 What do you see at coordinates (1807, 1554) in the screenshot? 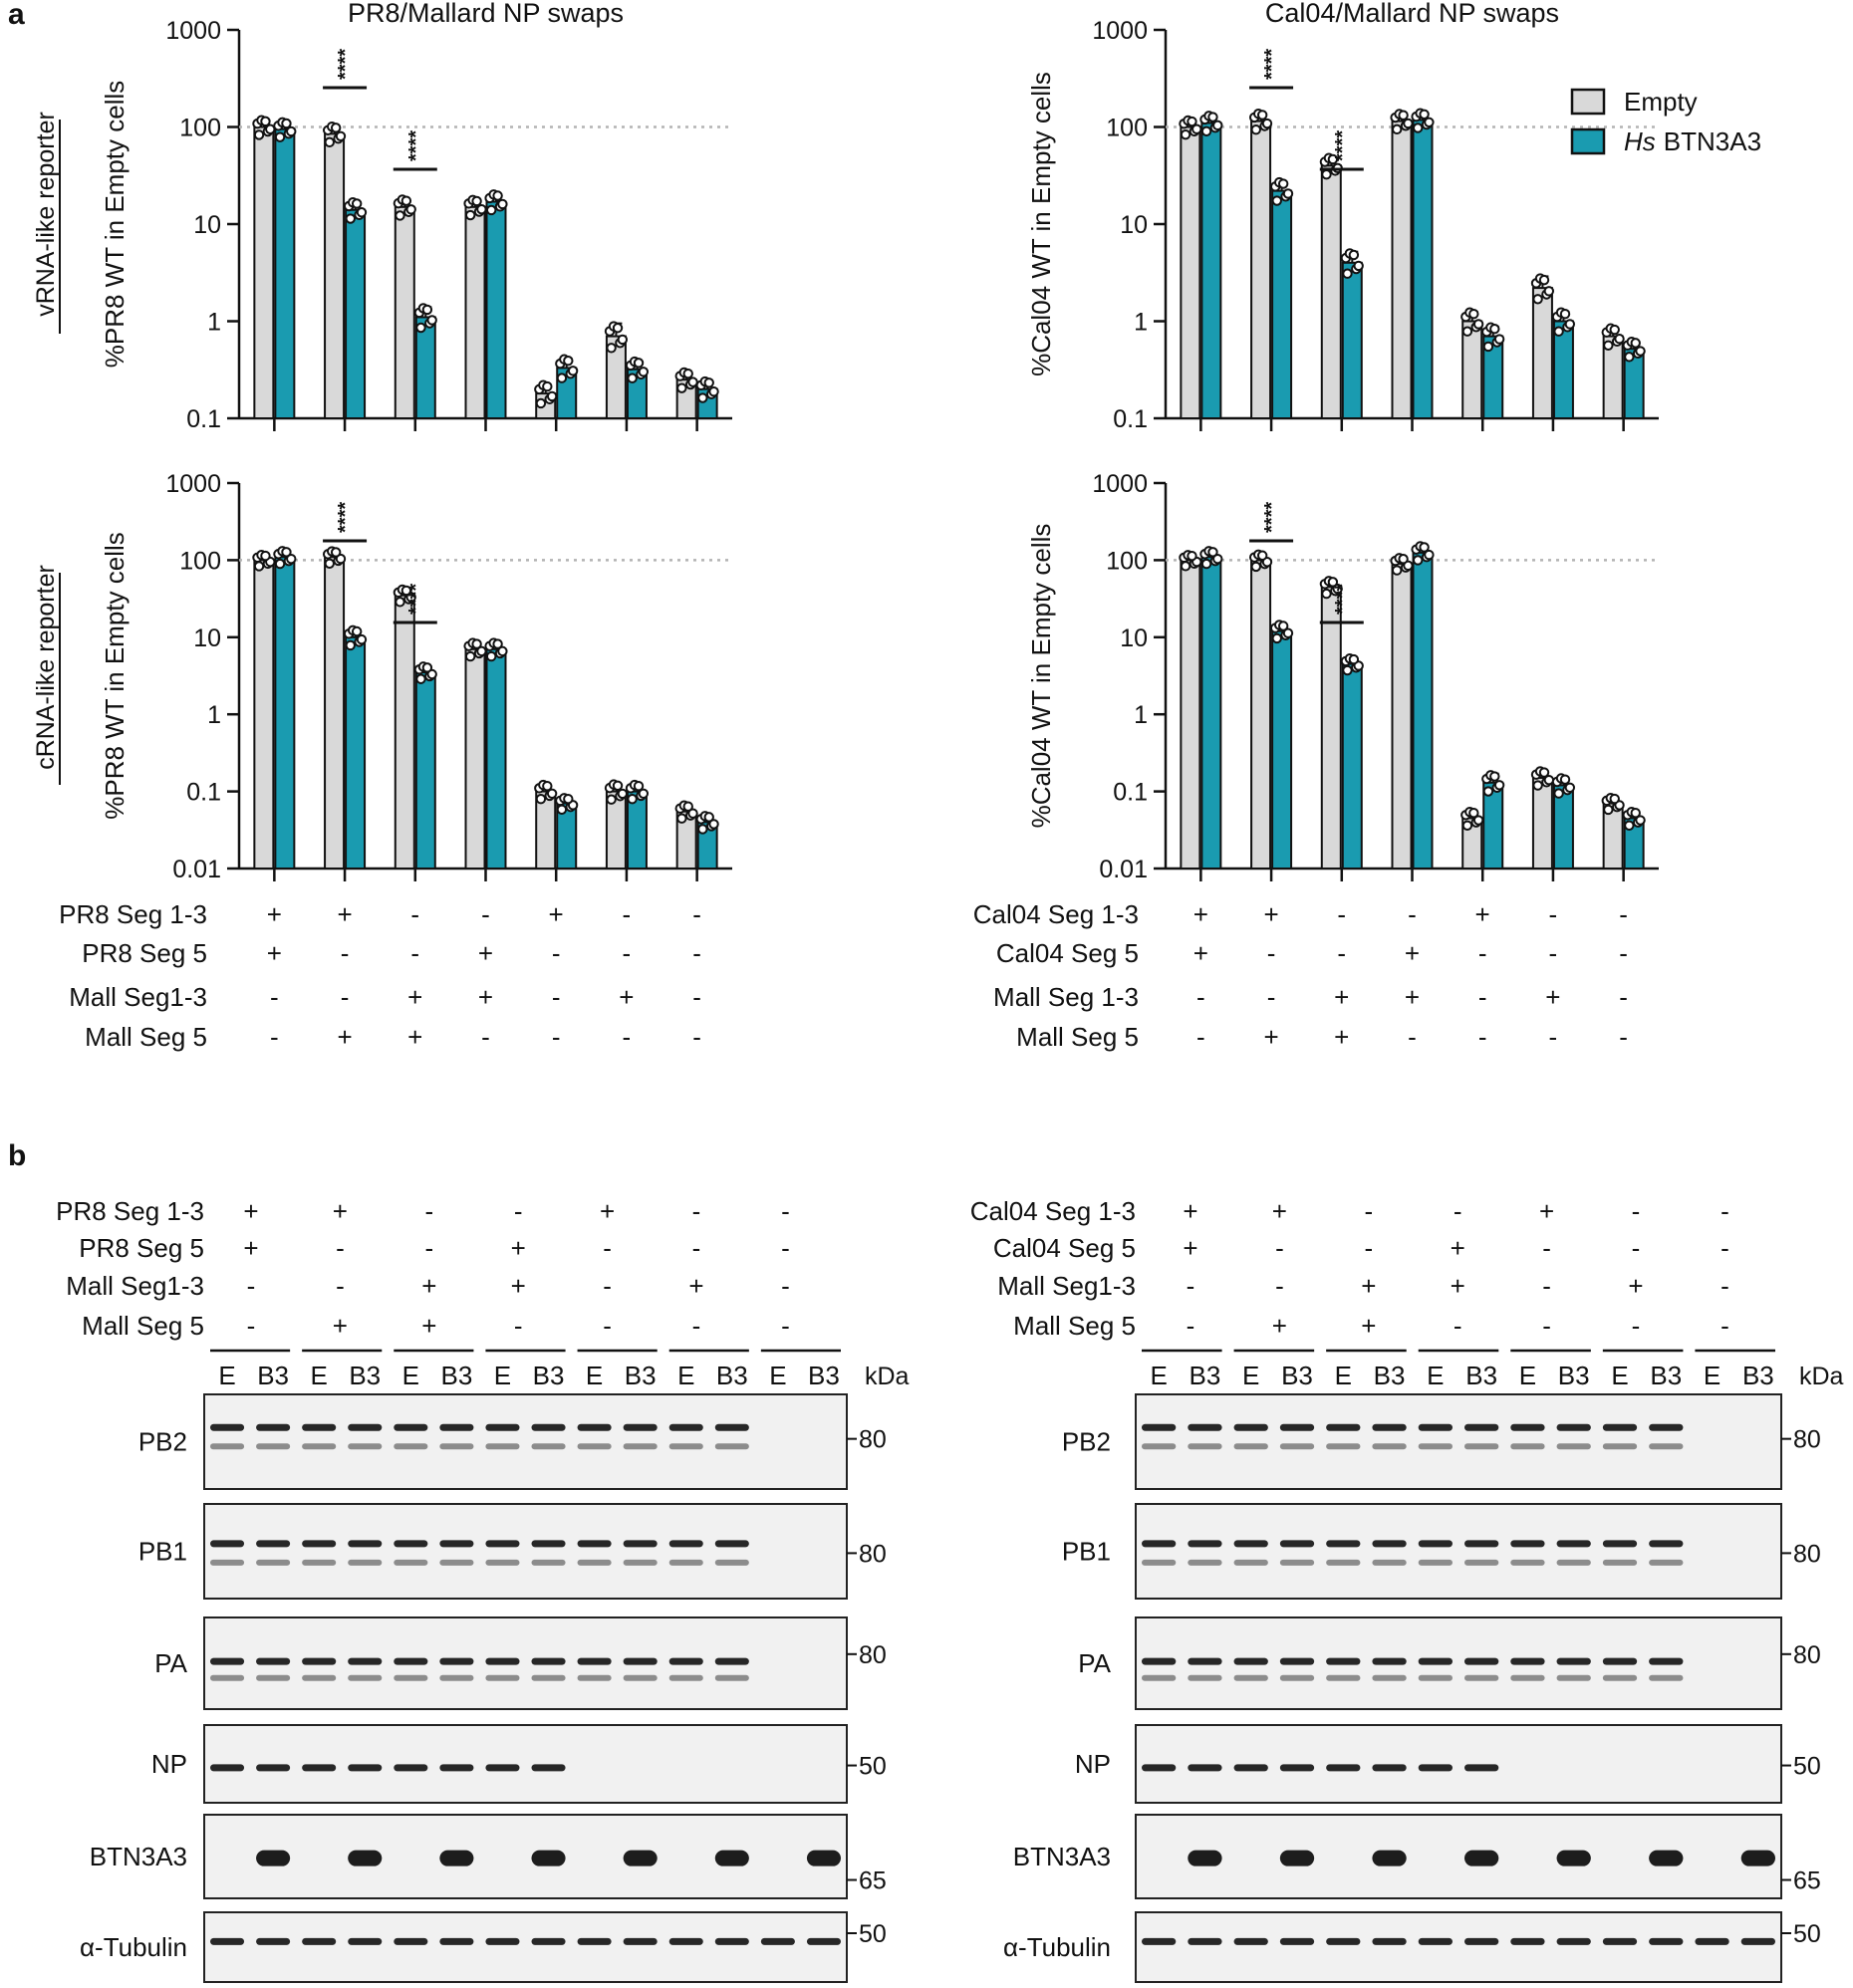
I see `marker-label: 80` at bounding box center [1807, 1554].